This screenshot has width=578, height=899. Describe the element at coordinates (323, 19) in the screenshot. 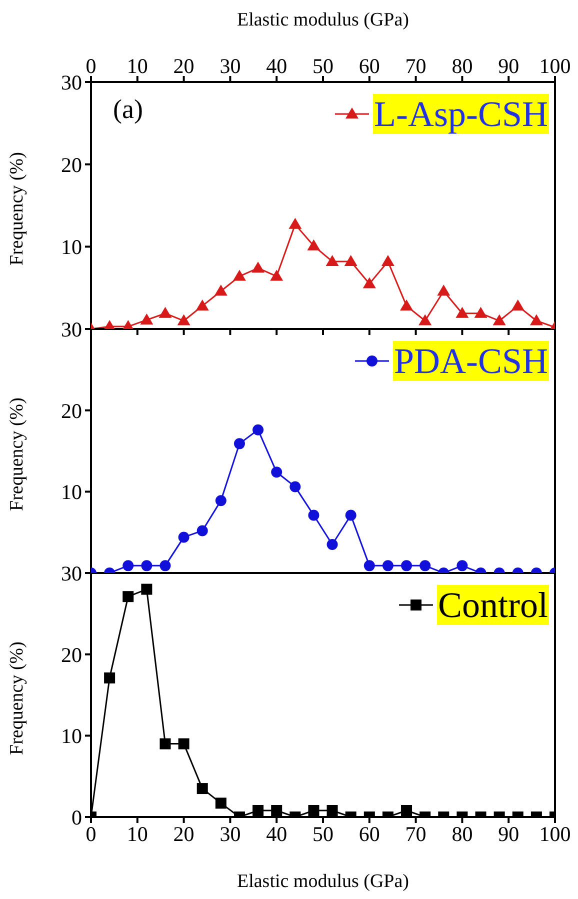

I see `x2-axis-title: Elastic modulus (GPa)` at that location.